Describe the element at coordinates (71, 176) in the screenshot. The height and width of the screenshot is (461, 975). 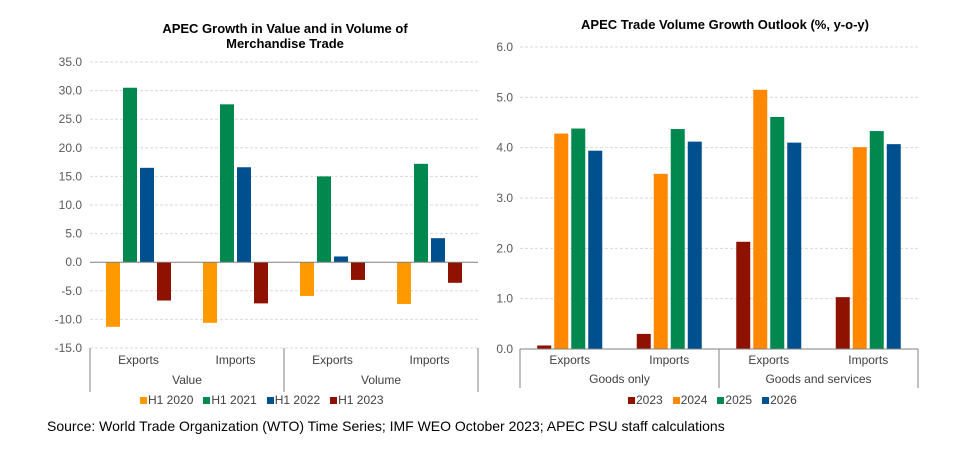
I see `left-y-tick-label: 15.0` at that location.